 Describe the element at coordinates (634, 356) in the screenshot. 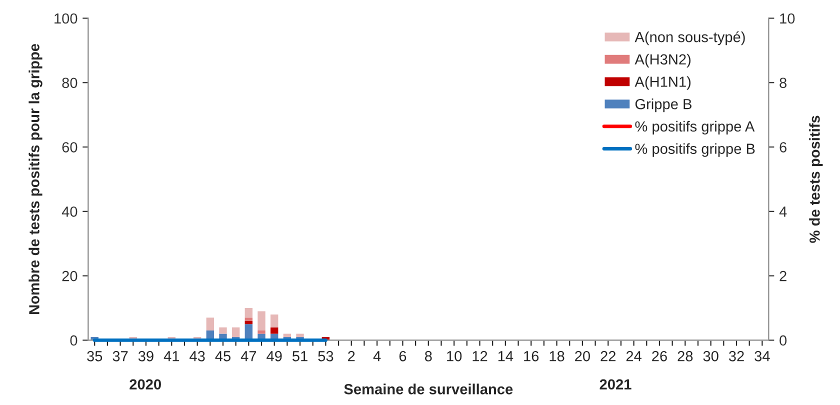

I see `x-tick-label: 24` at that location.